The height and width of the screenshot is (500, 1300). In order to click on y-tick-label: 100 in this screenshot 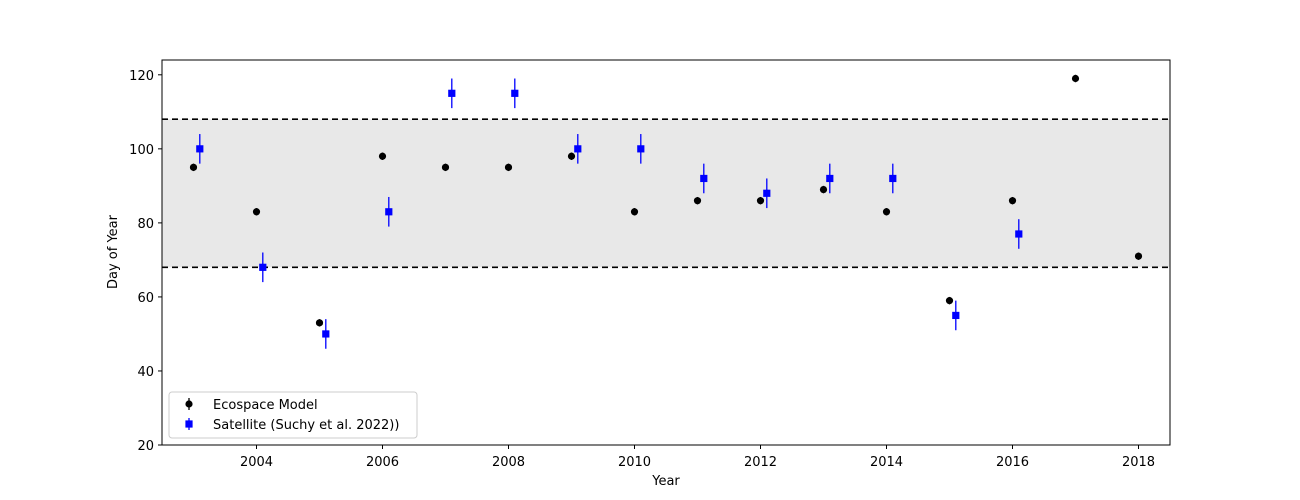, I will do `click(141, 150)`.